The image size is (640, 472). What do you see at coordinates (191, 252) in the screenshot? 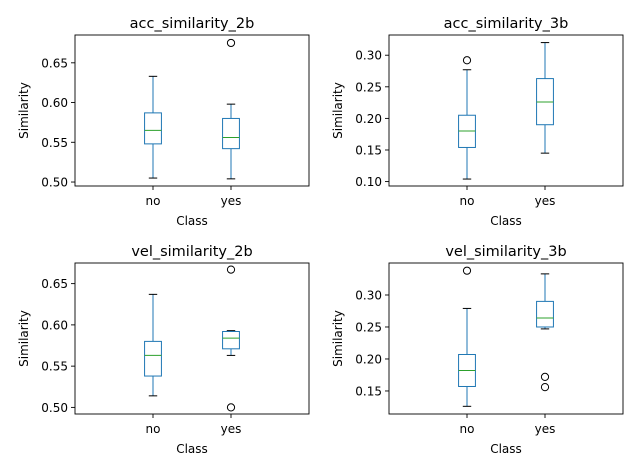
I see `chart-title: vel_similarity_2b` at bounding box center [191, 252].